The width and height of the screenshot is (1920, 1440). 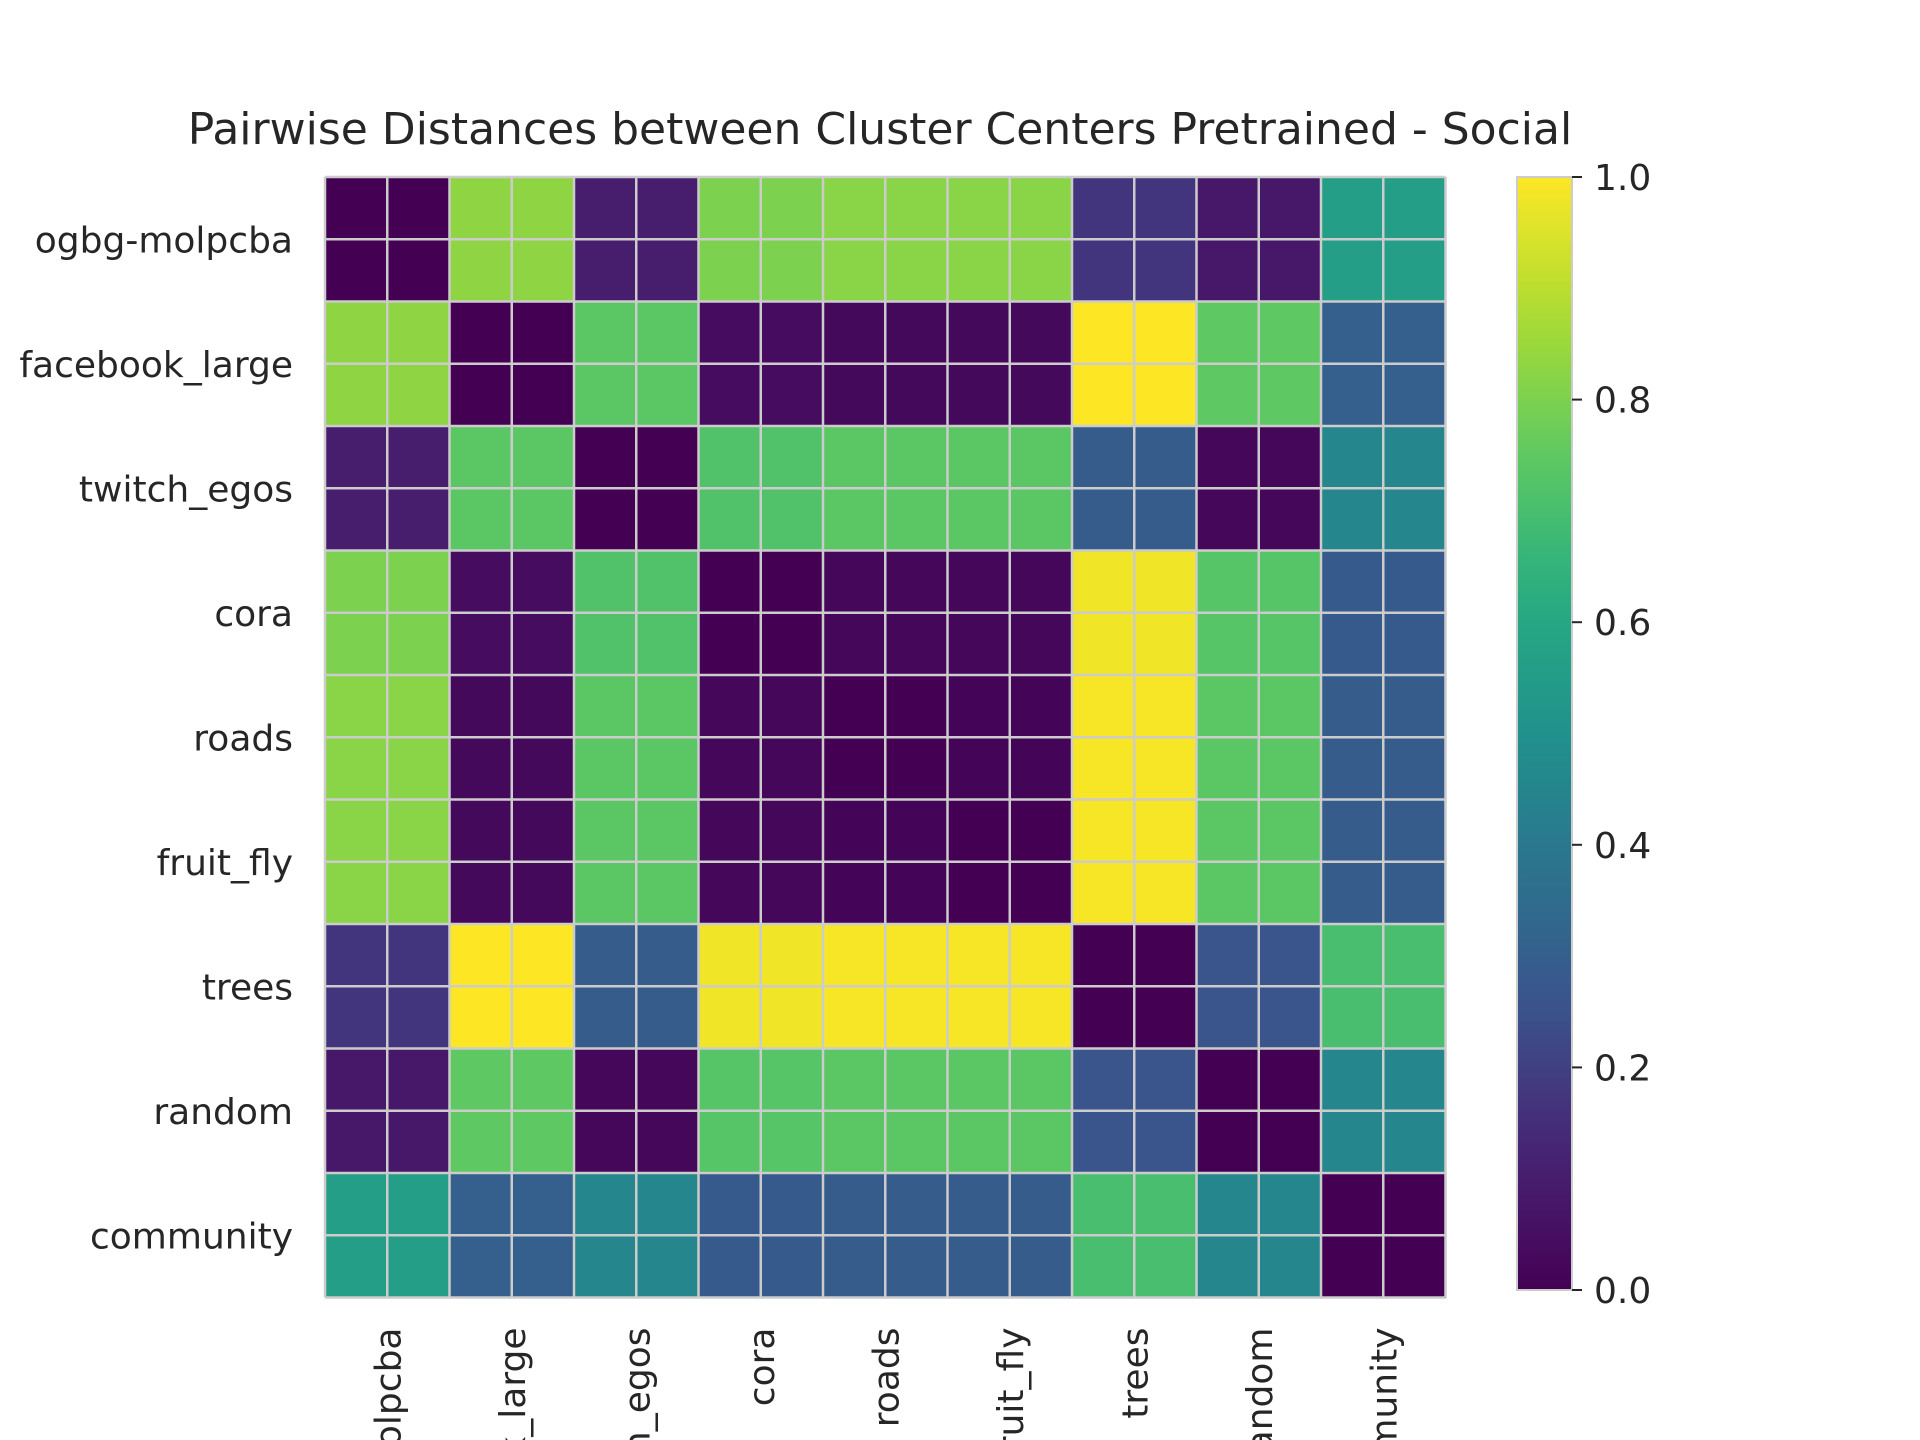 I want to click on x-tick-label: munity, so click(x=1384, y=1384).